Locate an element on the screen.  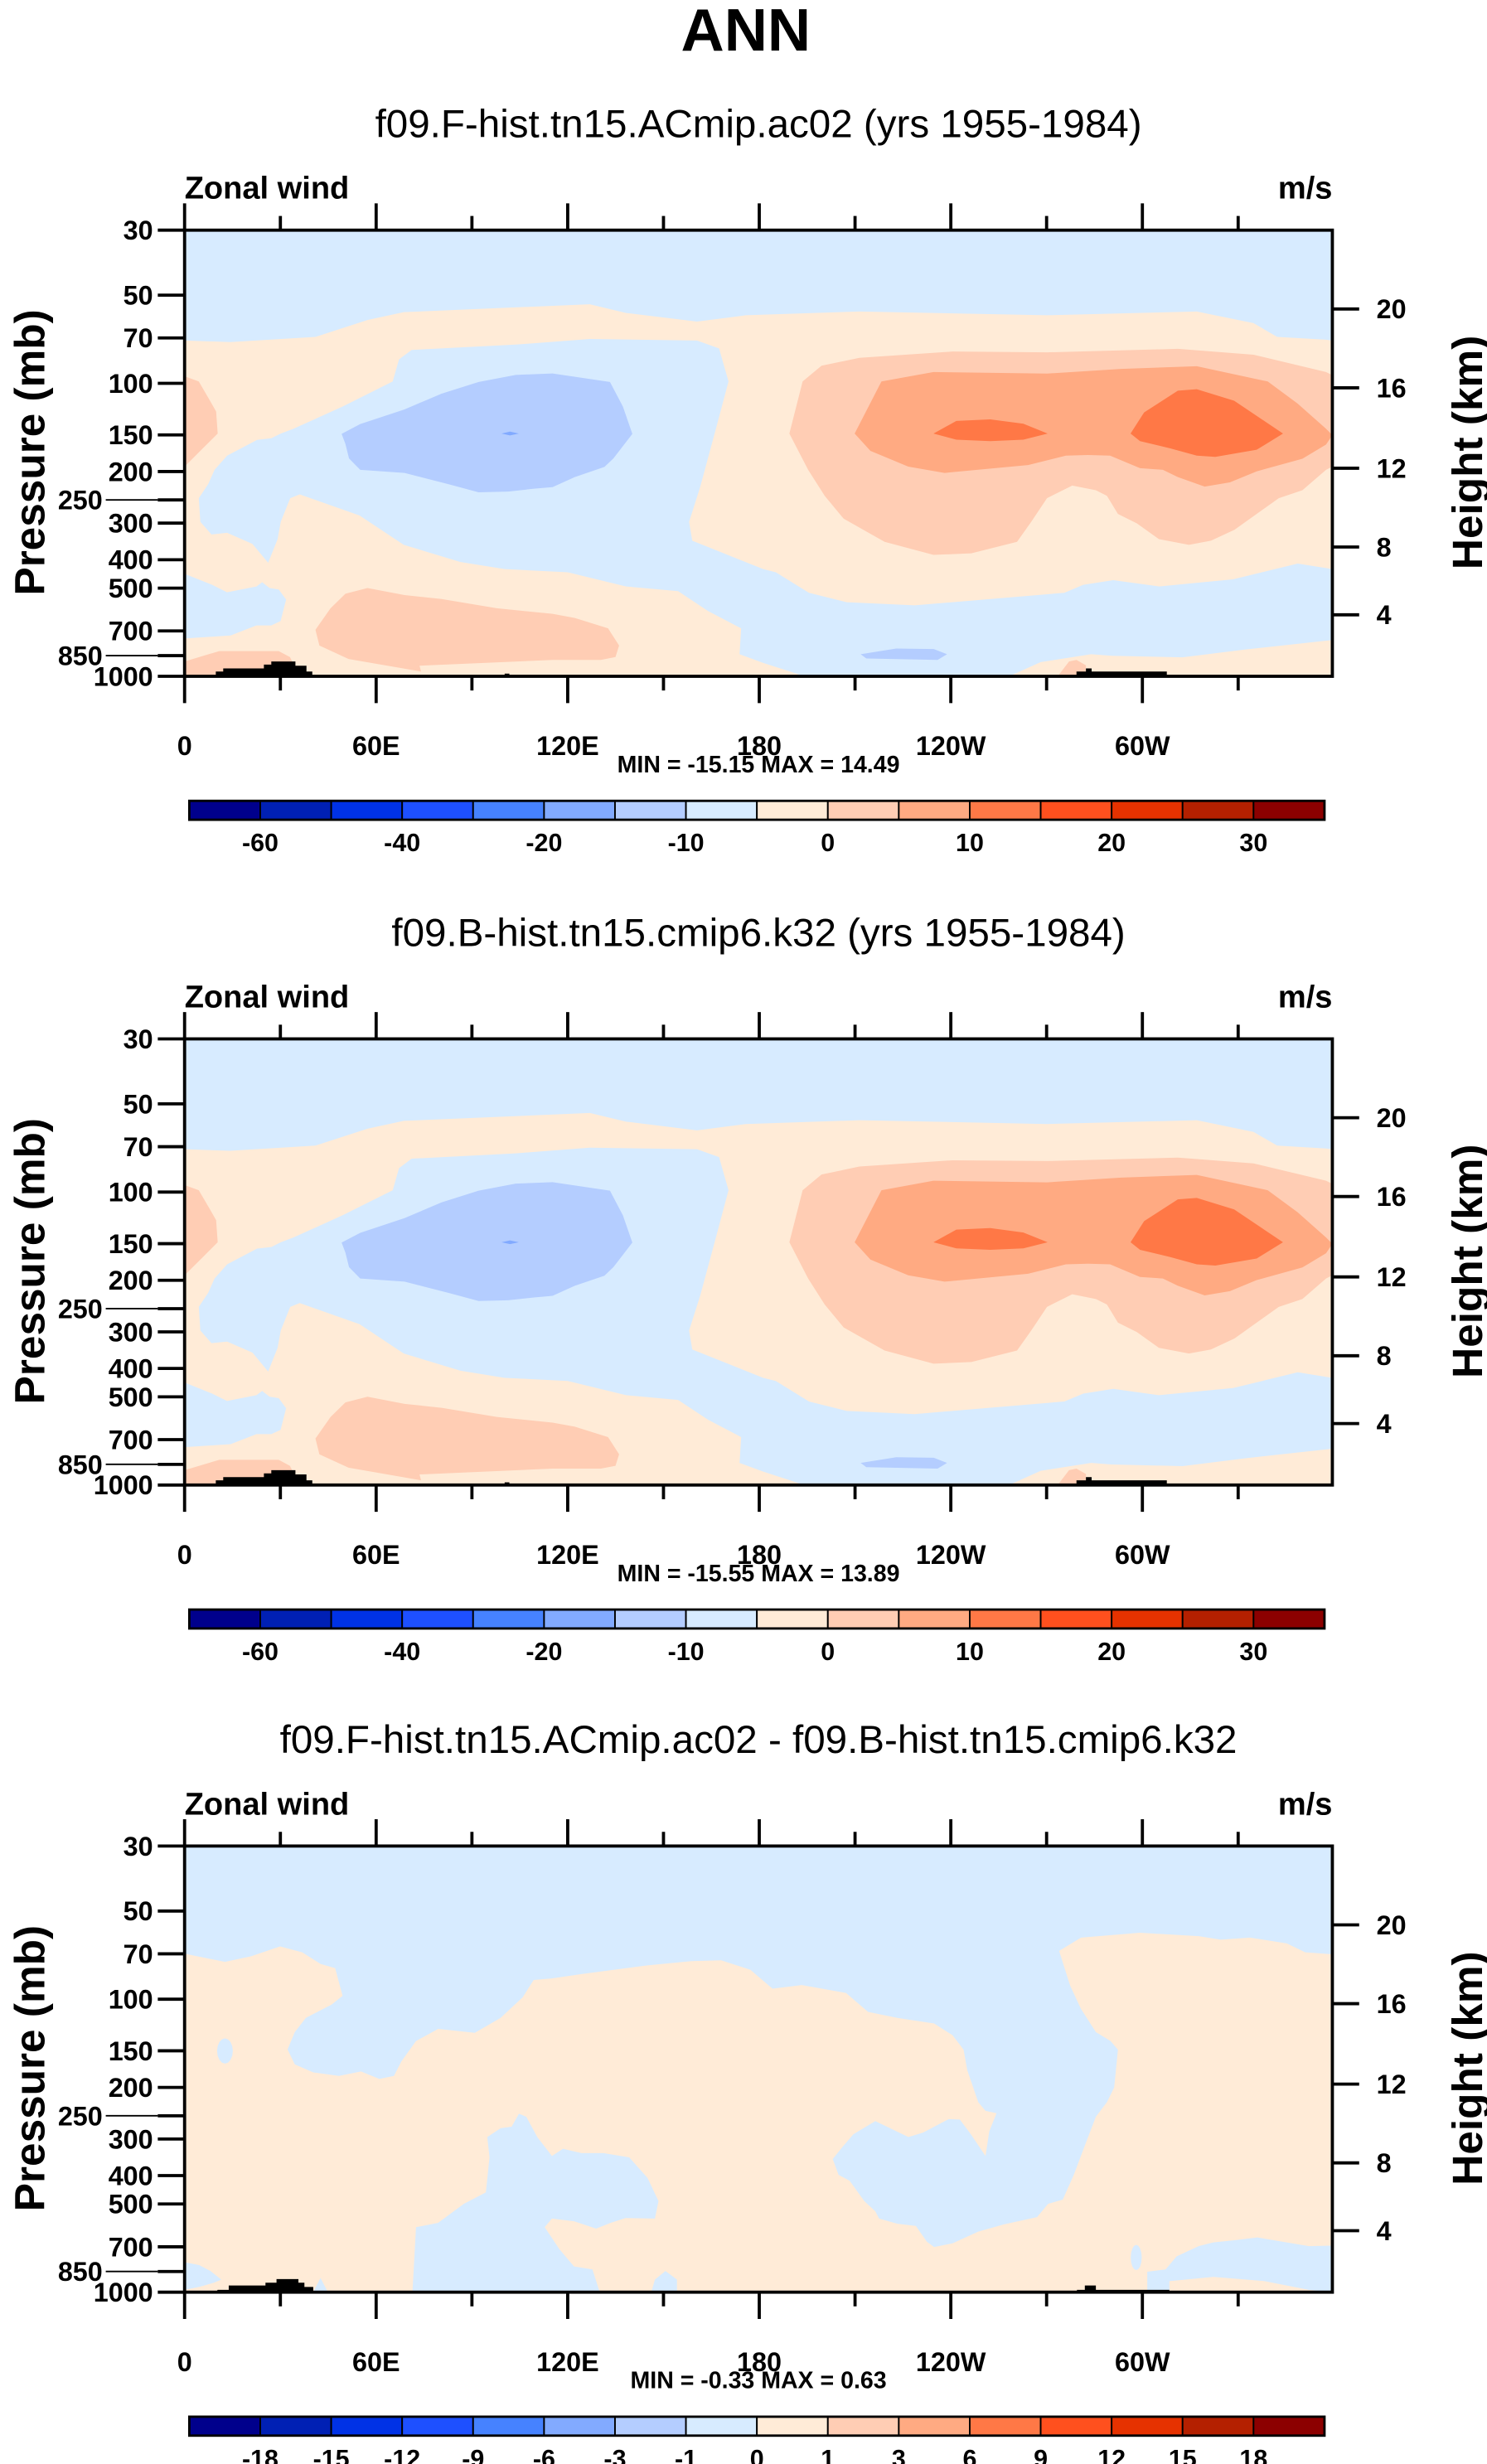
colorbar: -60 -40 -20 -10 0 10 20 30 is located at coordinates (756, 1637).